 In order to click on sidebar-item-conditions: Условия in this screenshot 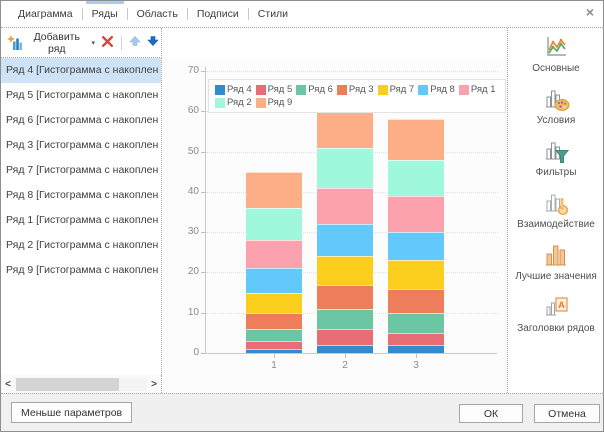, I will do `click(556, 105)`.